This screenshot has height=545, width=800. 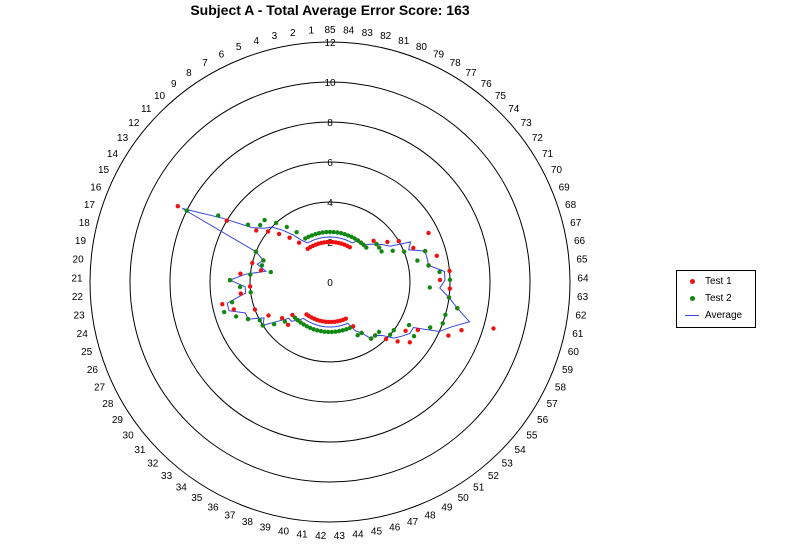 I want to click on legend-label-average: Average, so click(x=724, y=315).